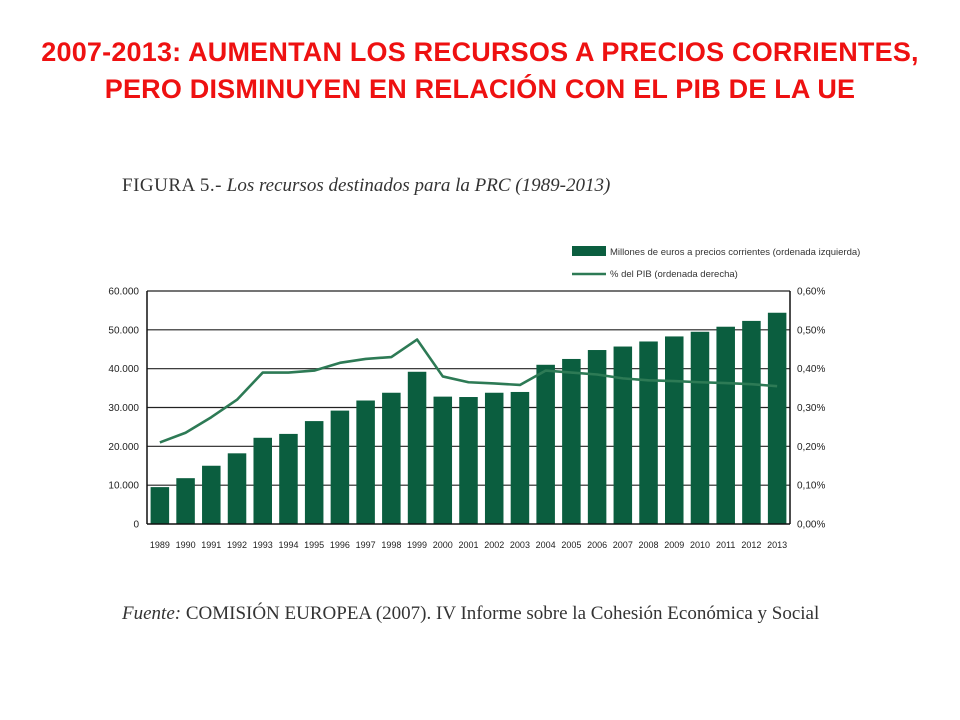  I want to click on source-label: Fuente:, so click(152, 613).